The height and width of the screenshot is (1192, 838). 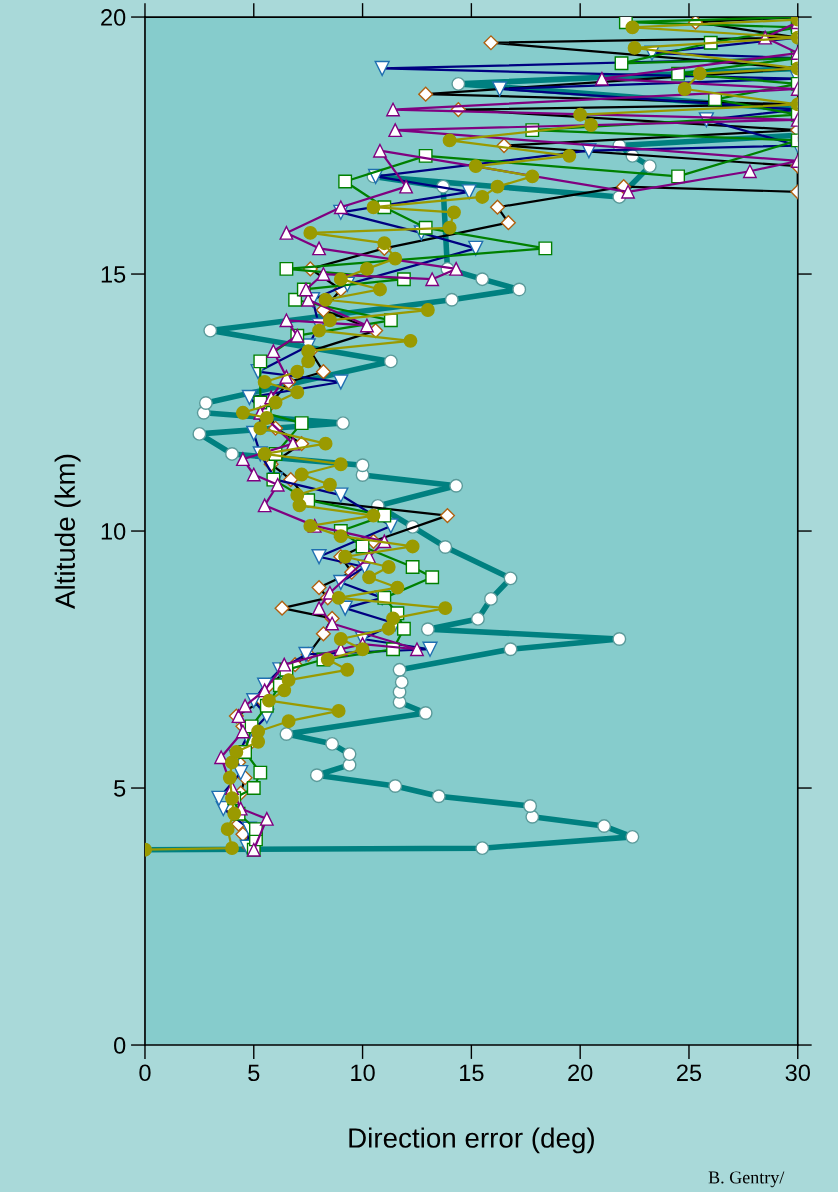 What do you see at coordinates (254, 1073) in the screenshot?
I see `x-tick-label: 5` at bounding box center [254, 1073].